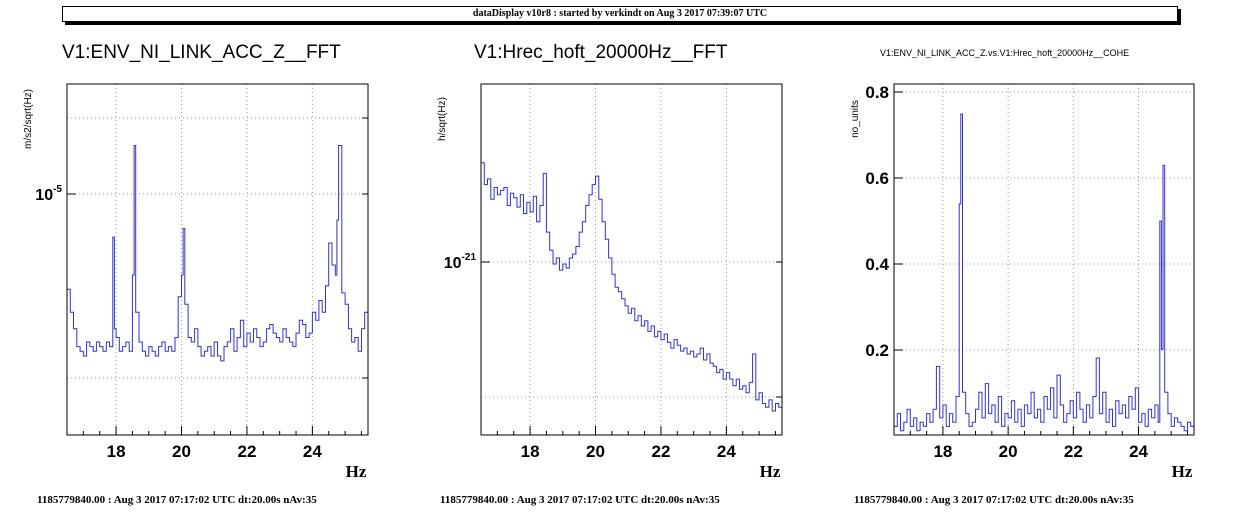 The image size is (1241, 527). I want to click on y-axis-label: no_units, so click(855, 119).